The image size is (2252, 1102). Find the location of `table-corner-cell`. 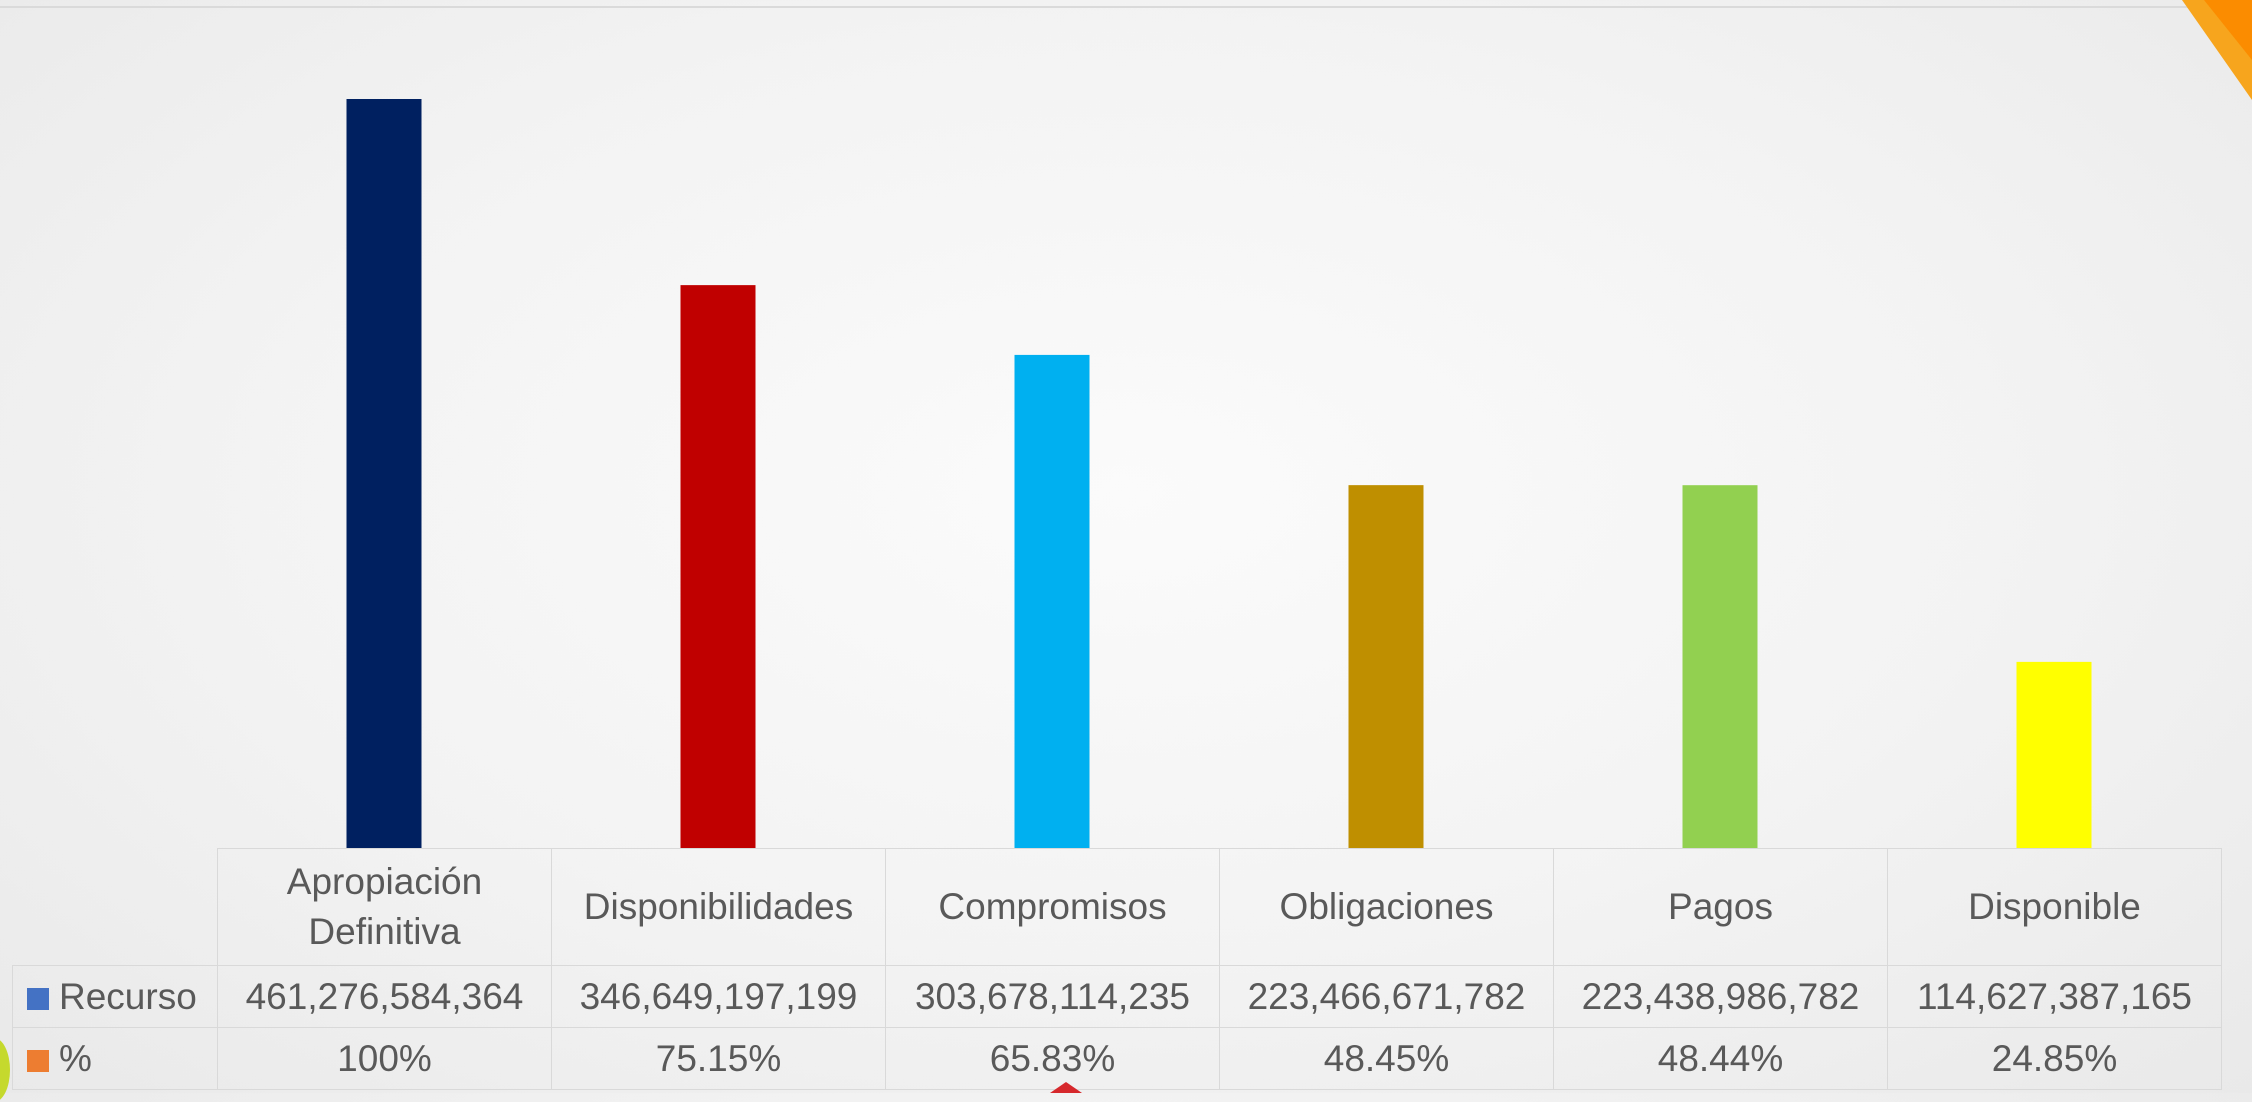

table-corner-cell is located at coordinates (115, 907).